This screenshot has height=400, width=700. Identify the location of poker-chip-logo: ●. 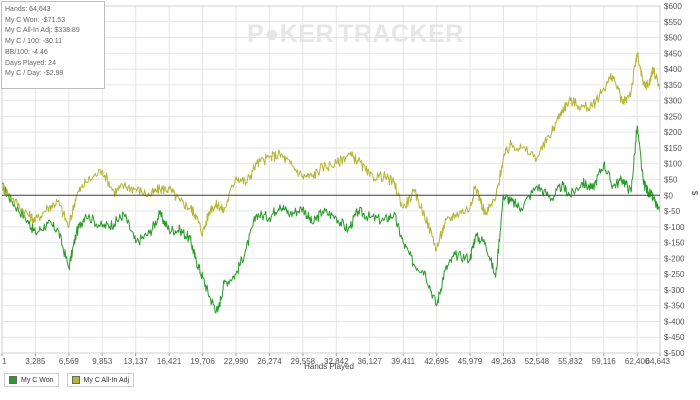
(272, 34).